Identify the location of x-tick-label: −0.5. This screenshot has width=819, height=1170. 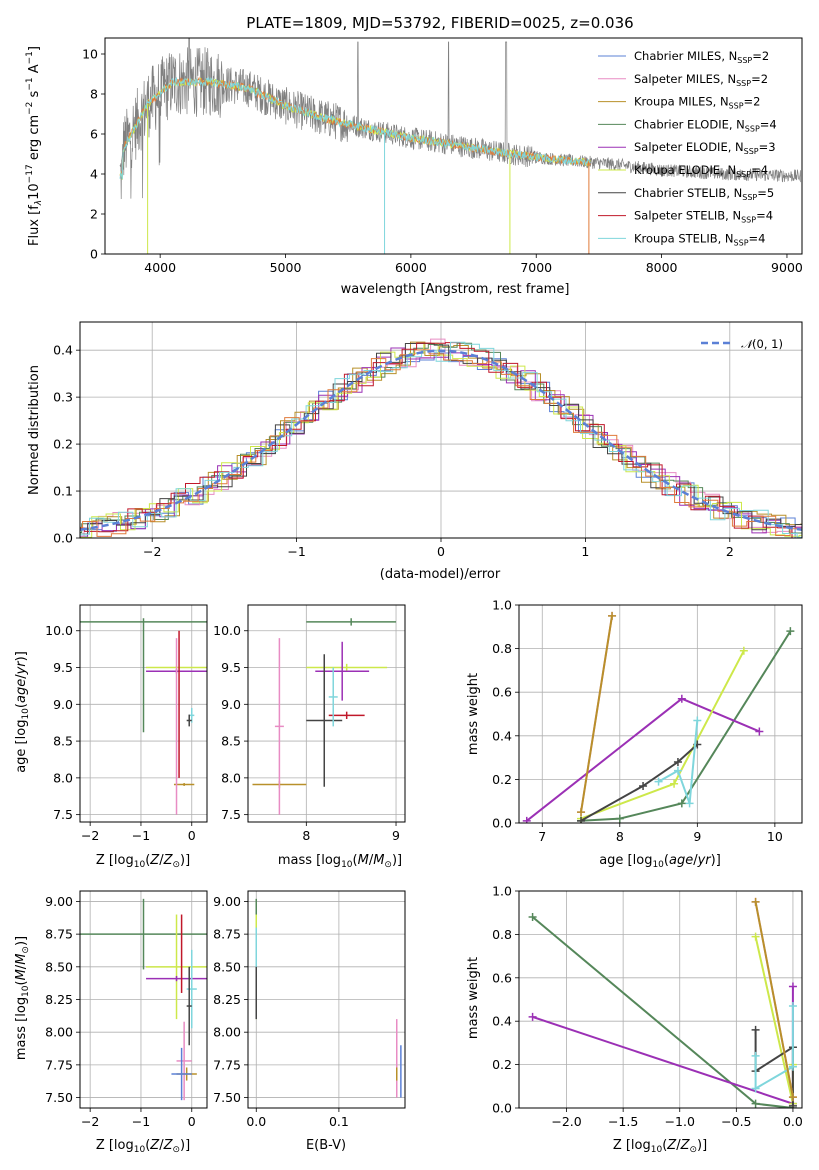
(736, 1121).